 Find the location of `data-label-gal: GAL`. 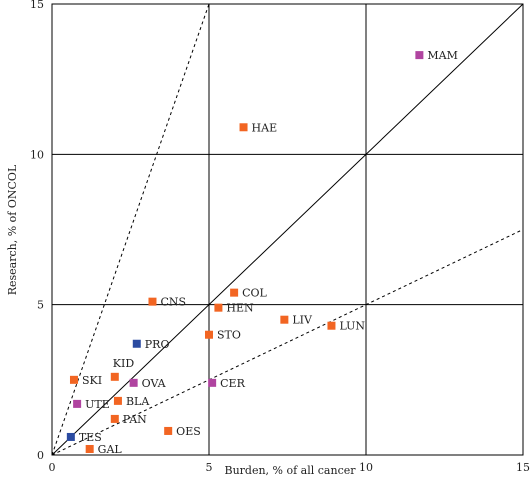

data-label-gal: GAL is located at coordinates (110, 449).